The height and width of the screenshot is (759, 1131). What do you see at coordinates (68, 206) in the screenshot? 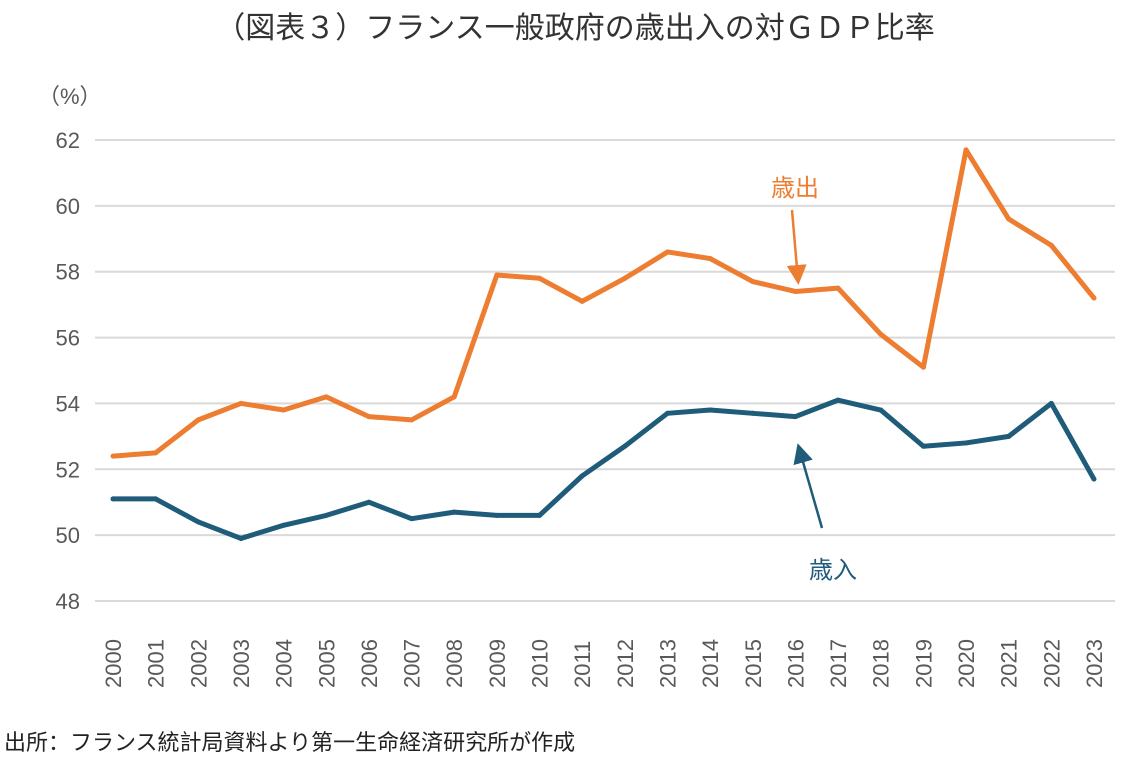
I see `y-tick-label: 60` at bounding box center [68, 206].